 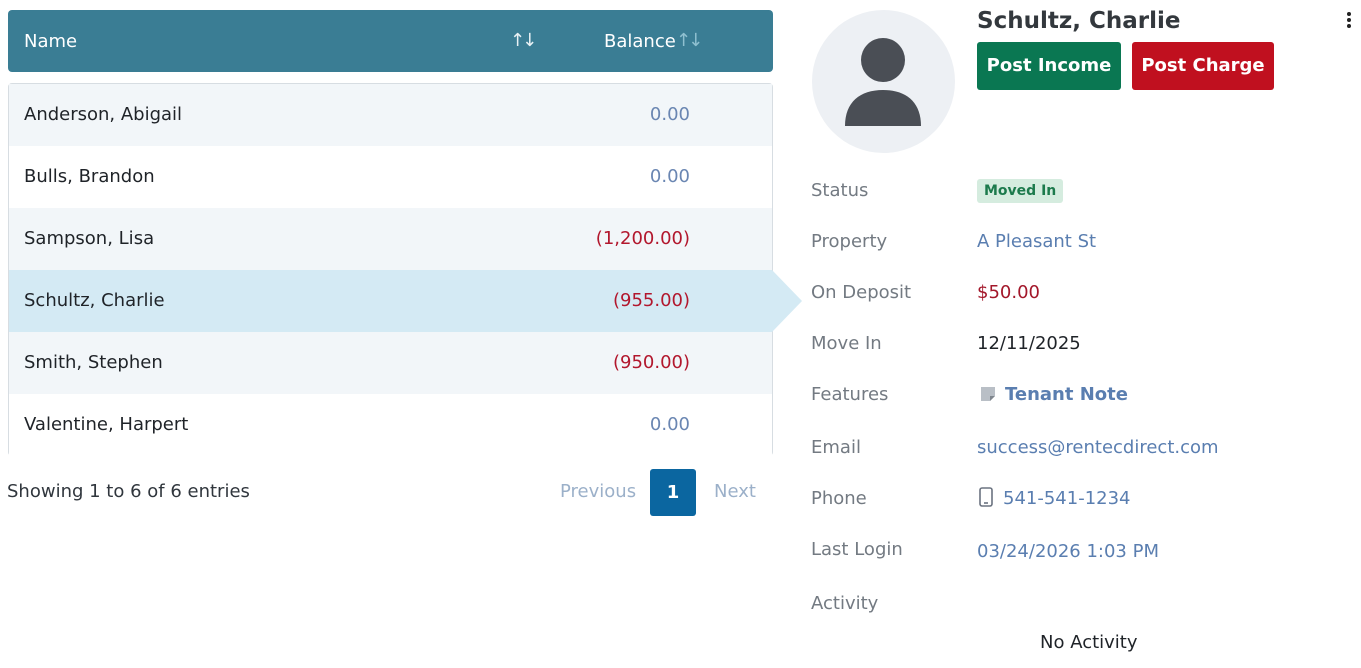 I want to click on phone-label: Phone, so click(x=839, y=498).